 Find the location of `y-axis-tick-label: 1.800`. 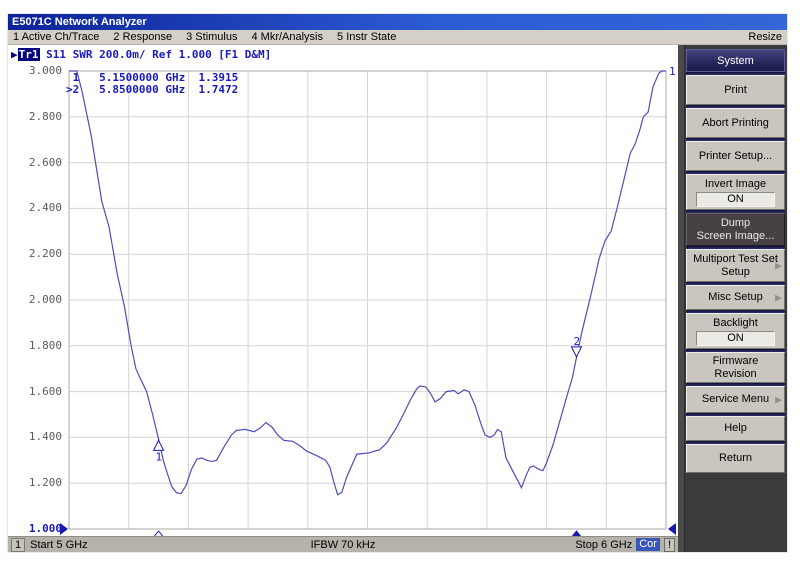

y-axis-tick-label: 1.800 is located at coordinates (45, 345).